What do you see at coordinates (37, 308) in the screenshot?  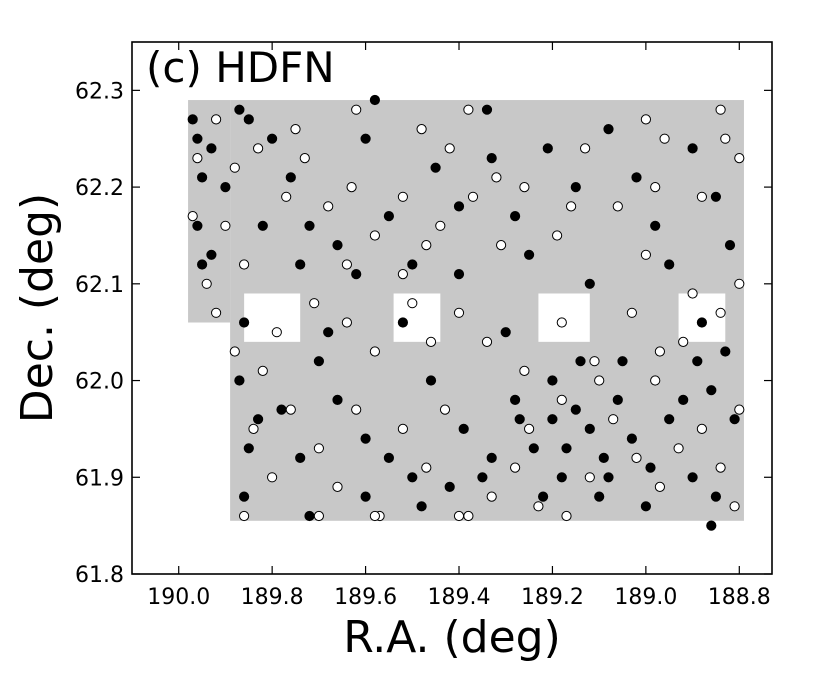 I see `y-axis-label: Dec. (deg)` at bounding box center [37, 308].